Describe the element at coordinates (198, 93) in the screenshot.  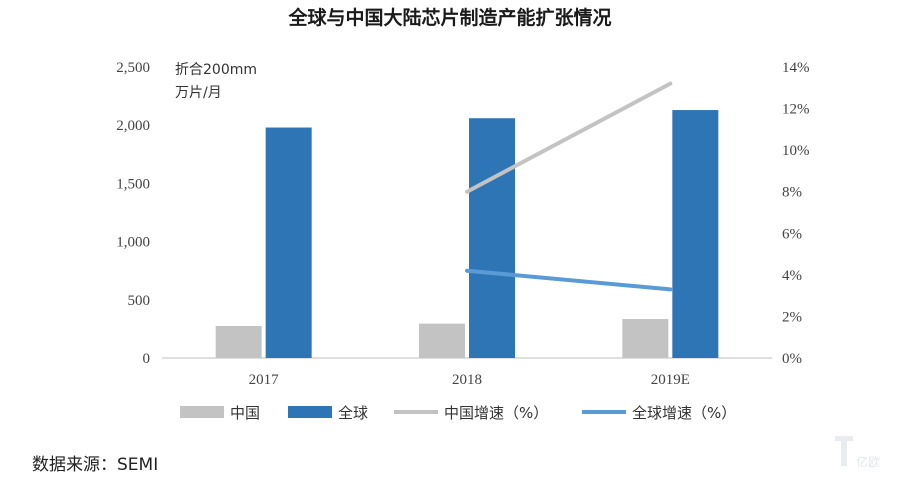
I see `y-axis-unit-line2: 万片/月` at that location.